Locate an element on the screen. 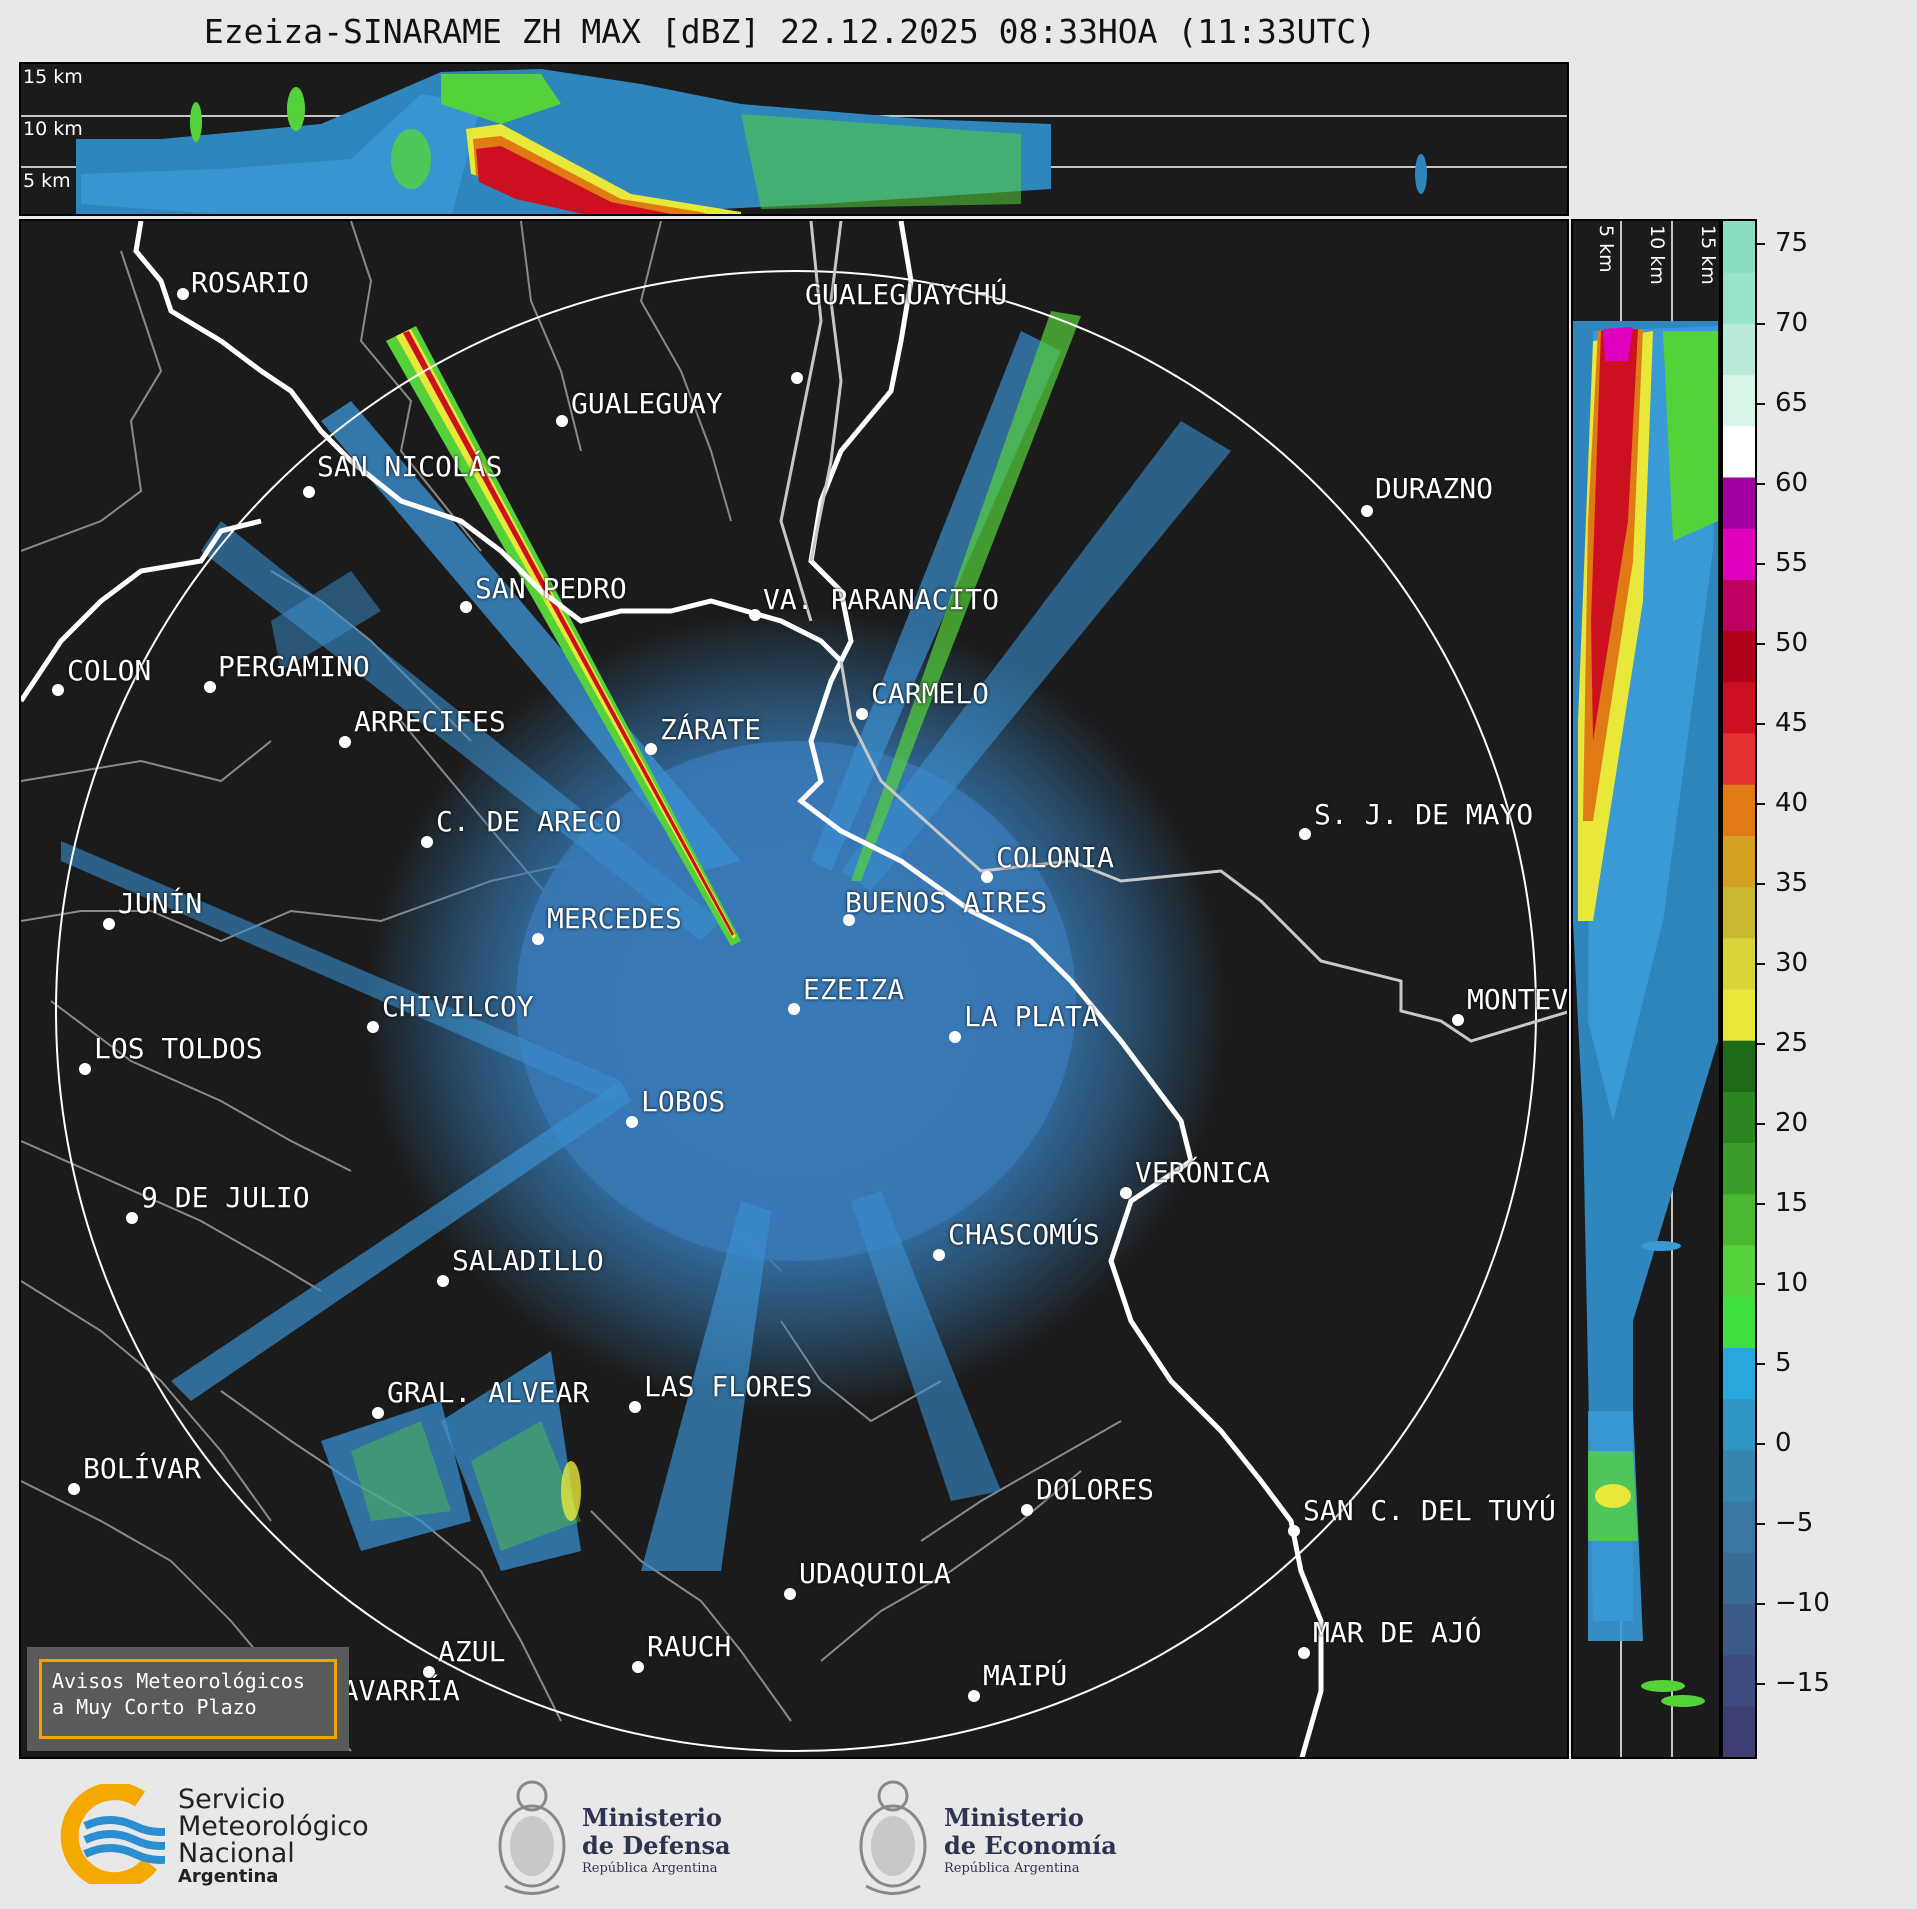  city-label-chivilcoy: CHIVILCOY is located at coordinates (458, 1006).